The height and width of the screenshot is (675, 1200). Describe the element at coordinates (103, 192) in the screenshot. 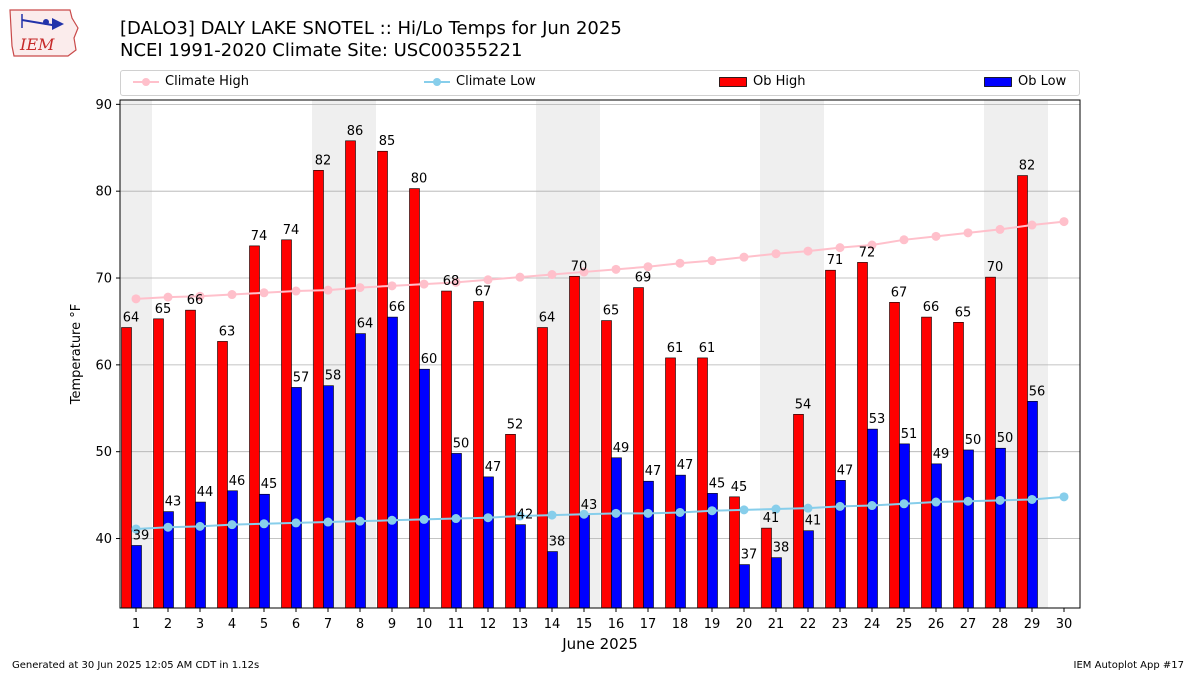

I see `y-tick-label: 80` at that location.